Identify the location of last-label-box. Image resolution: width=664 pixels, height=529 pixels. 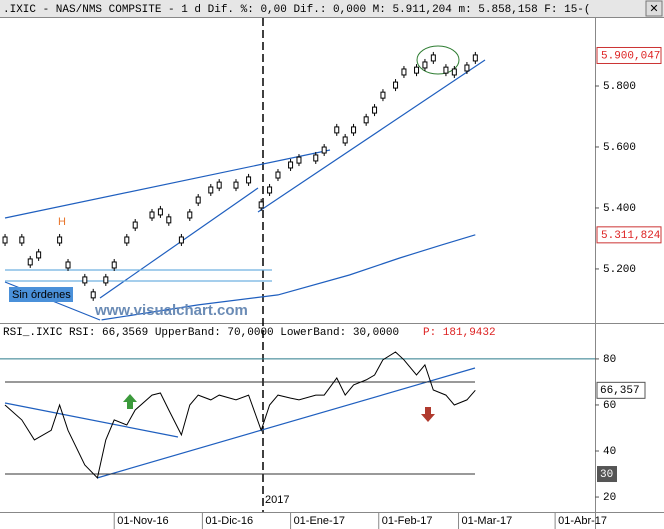
(621, 390).